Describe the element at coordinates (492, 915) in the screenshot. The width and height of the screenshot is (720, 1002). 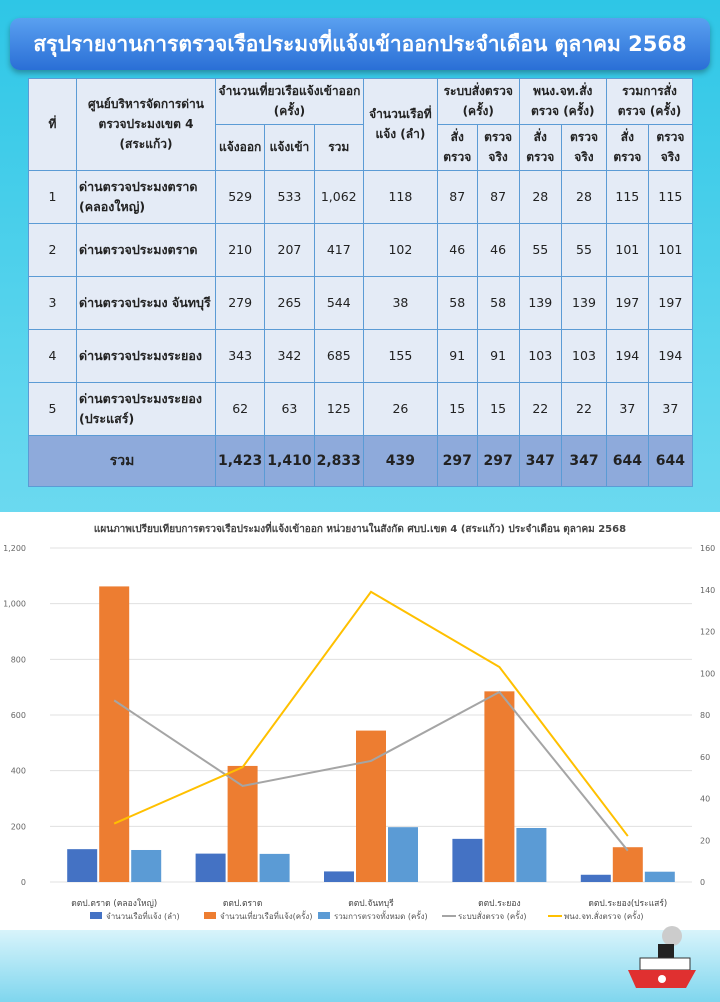
I see `legend-label: ระบบสั่งตรวจ (ครั้ง)` at that location.